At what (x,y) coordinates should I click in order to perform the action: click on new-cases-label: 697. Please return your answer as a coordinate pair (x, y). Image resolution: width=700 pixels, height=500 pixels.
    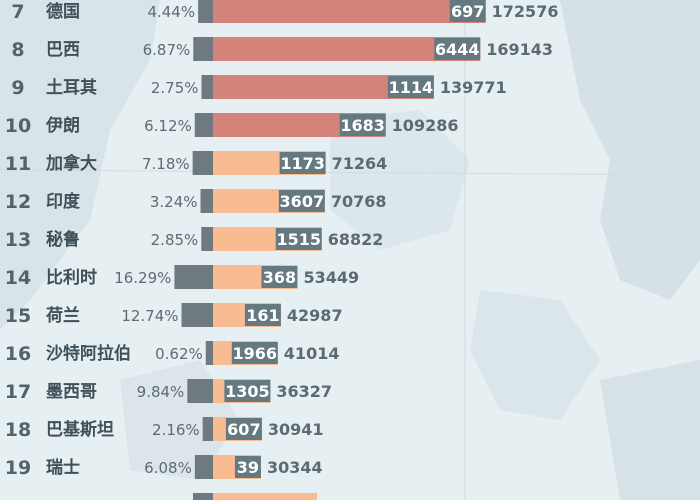
    Looking at the image, I should click on (467, 11).